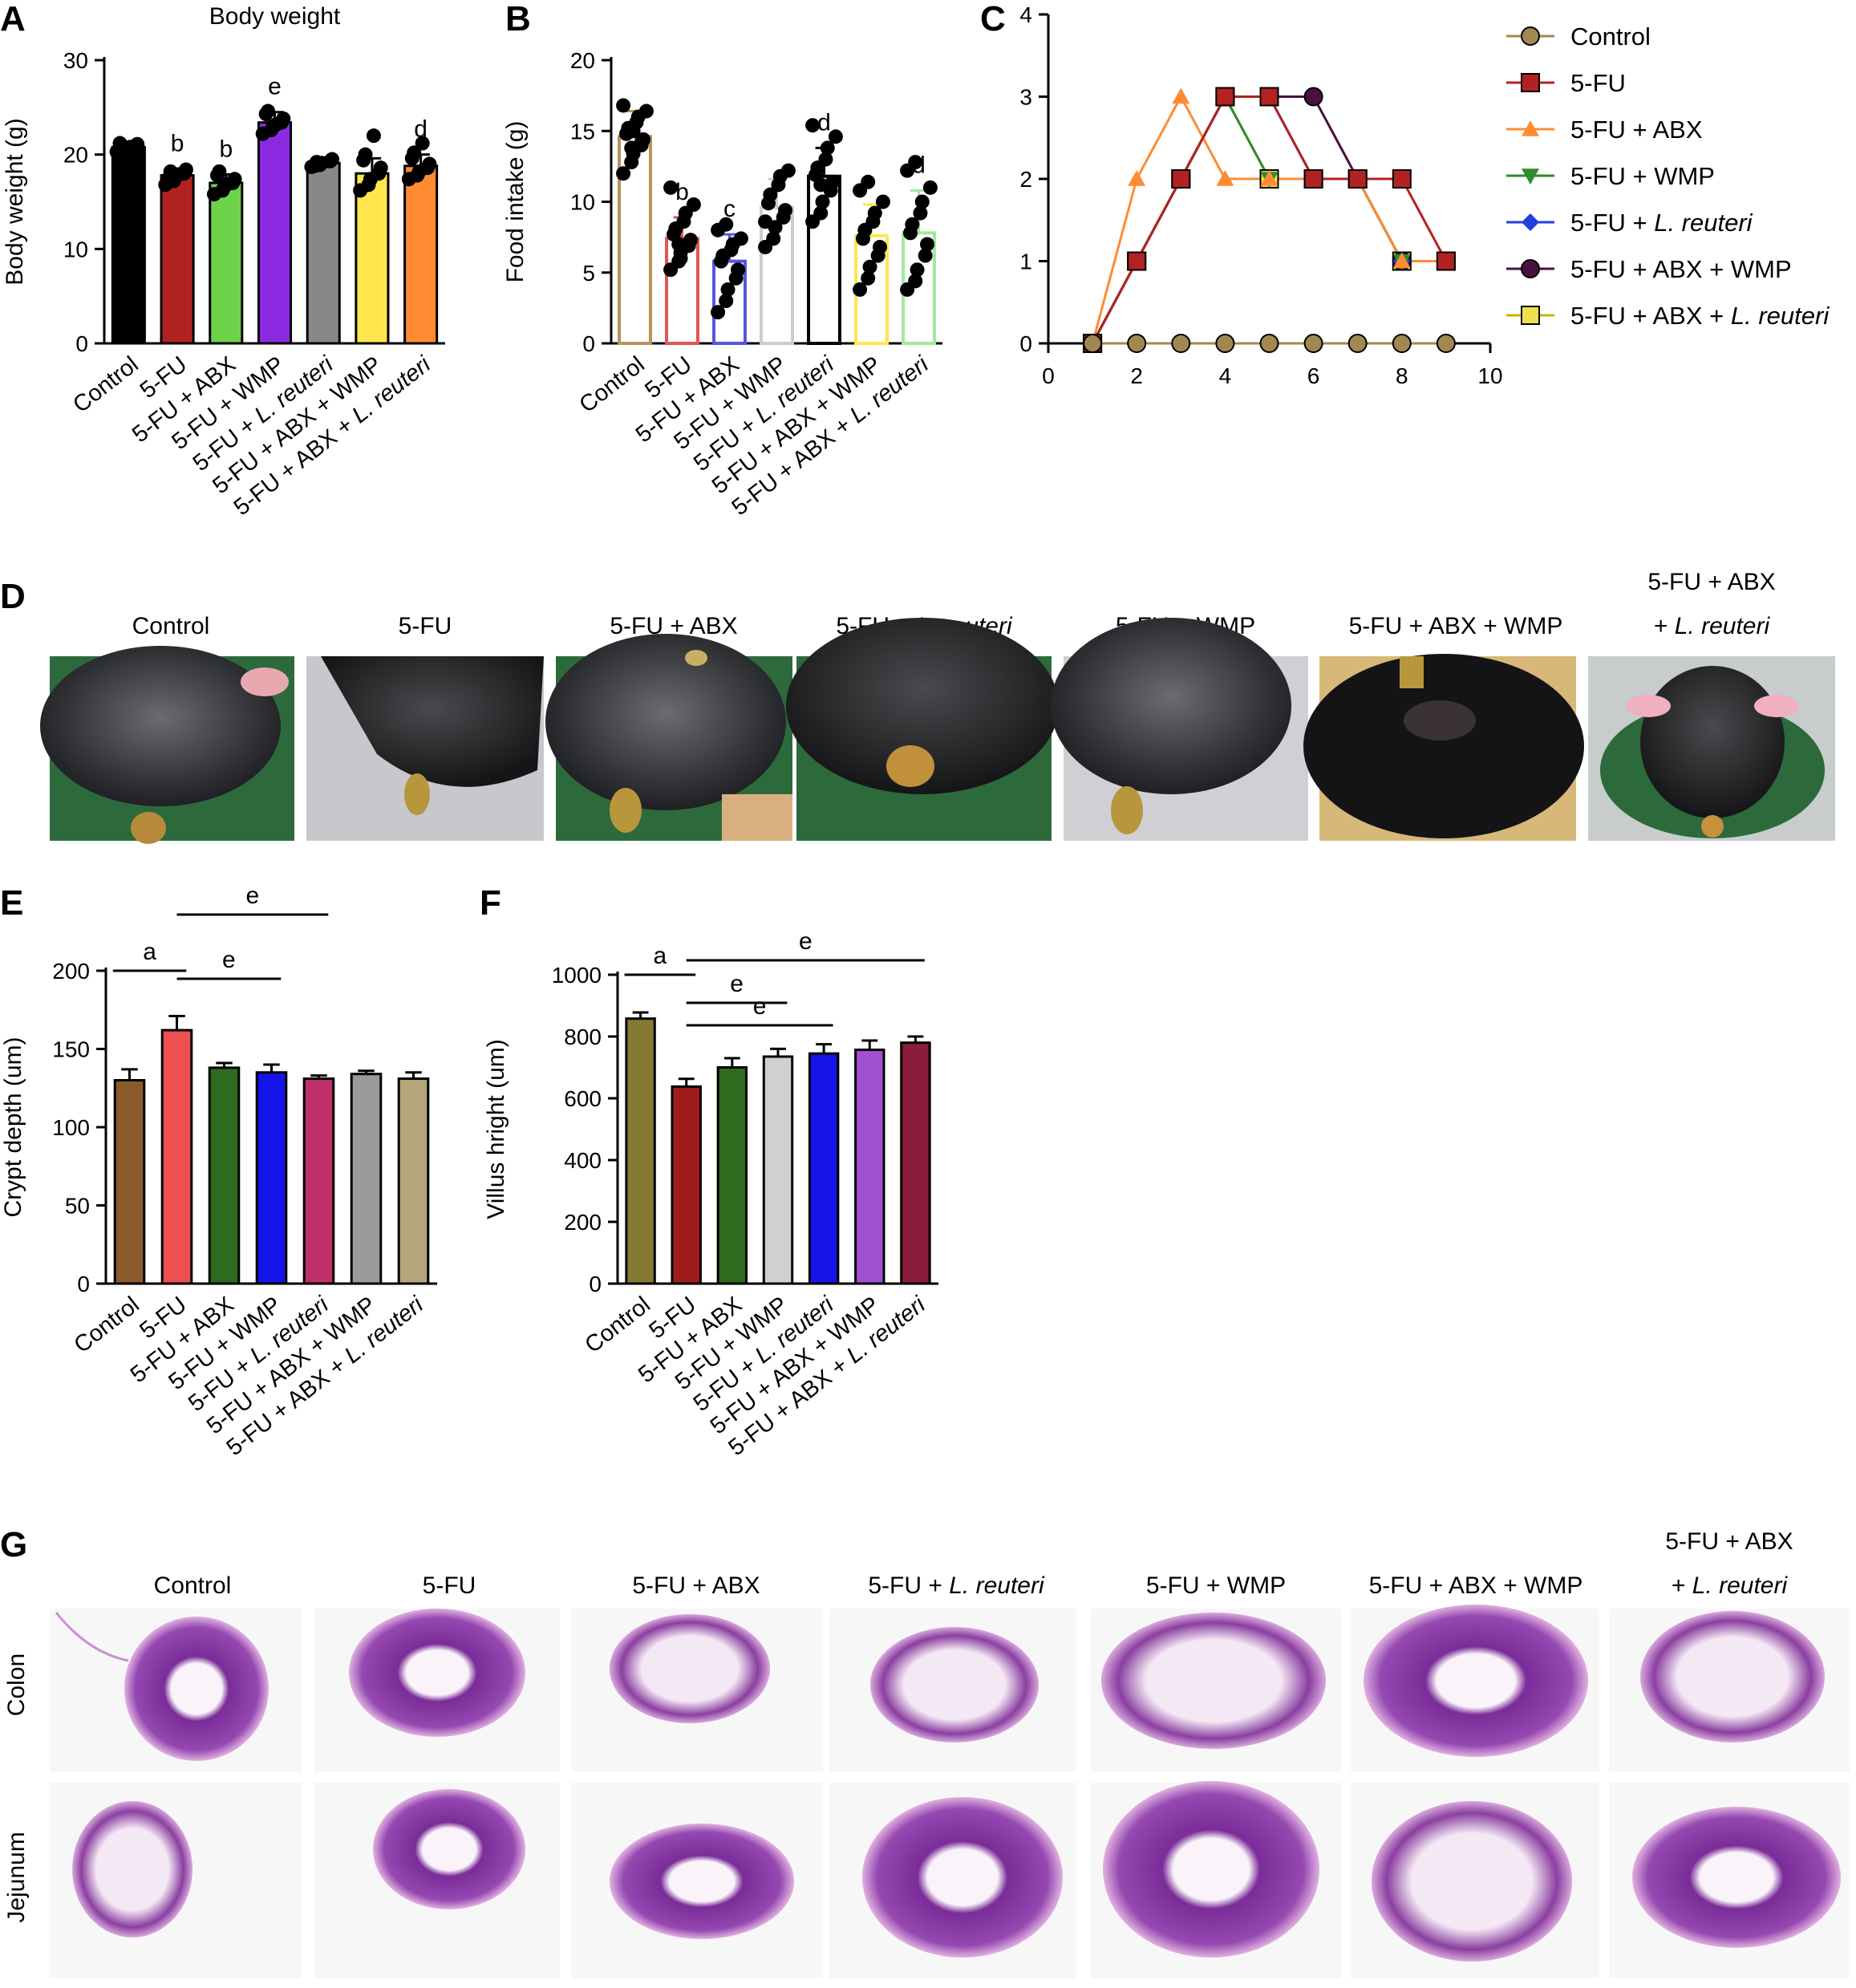 The height and width of the screenshot is (1988, 1856). I want to click on x-tick-label: 6, so click(1313, 375).